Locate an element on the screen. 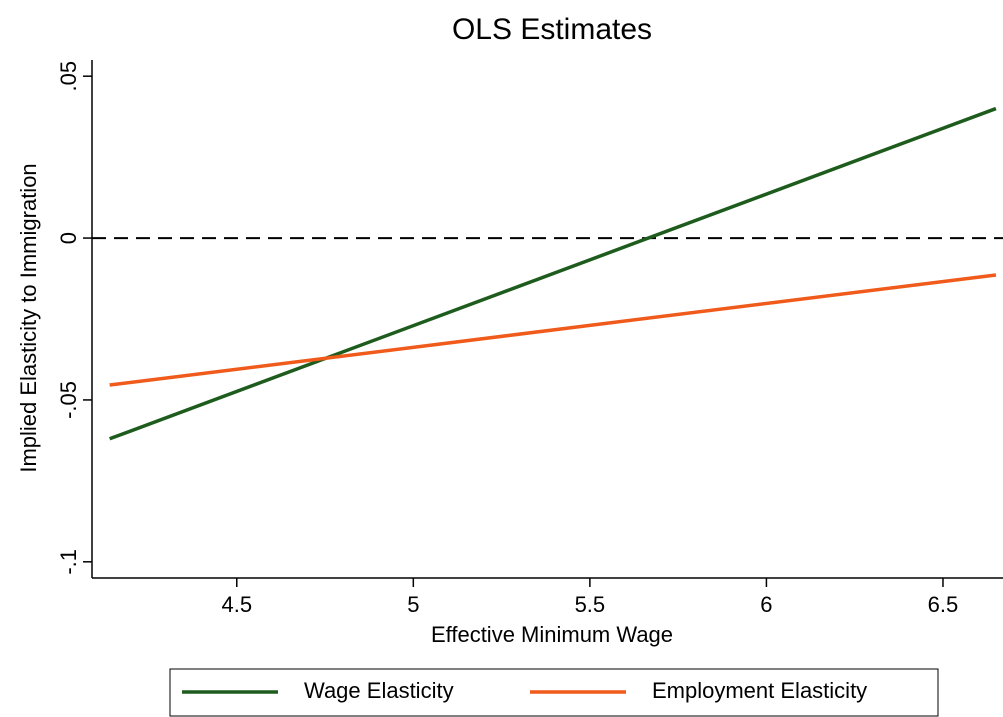  x-tick-label: 6.5 is located at coordinates (943, 604).